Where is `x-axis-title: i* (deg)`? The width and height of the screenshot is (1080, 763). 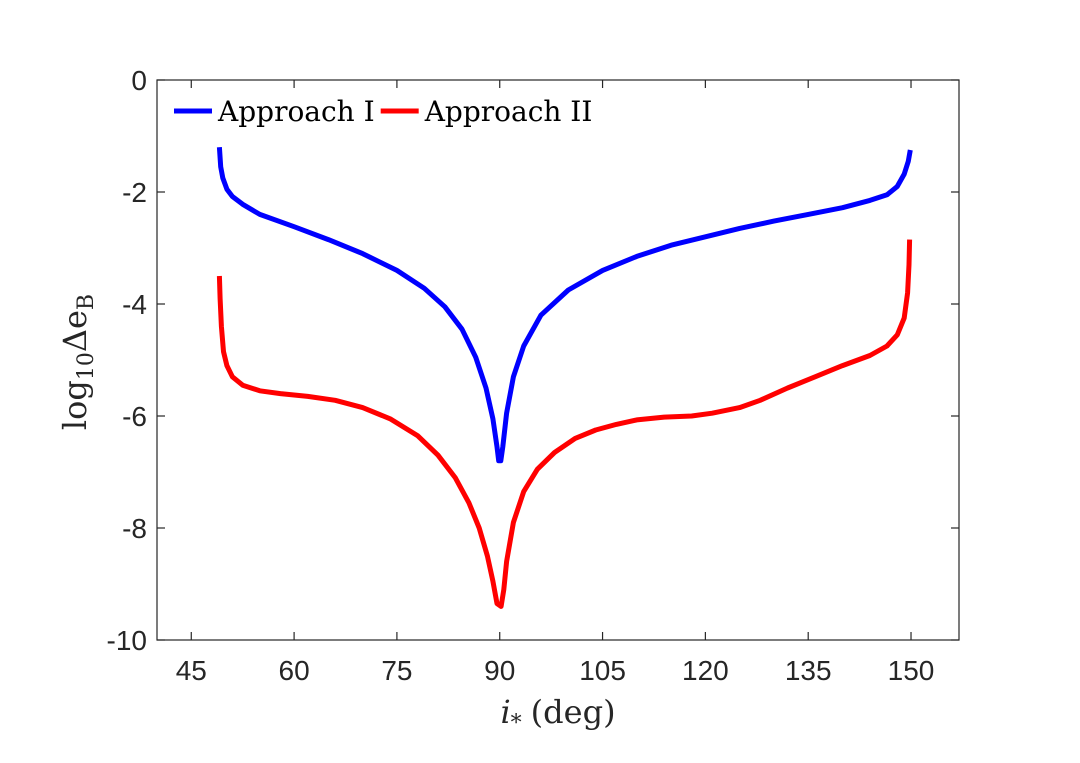 x-axis-title: i* (deg) is located at coordinates (557, 714).